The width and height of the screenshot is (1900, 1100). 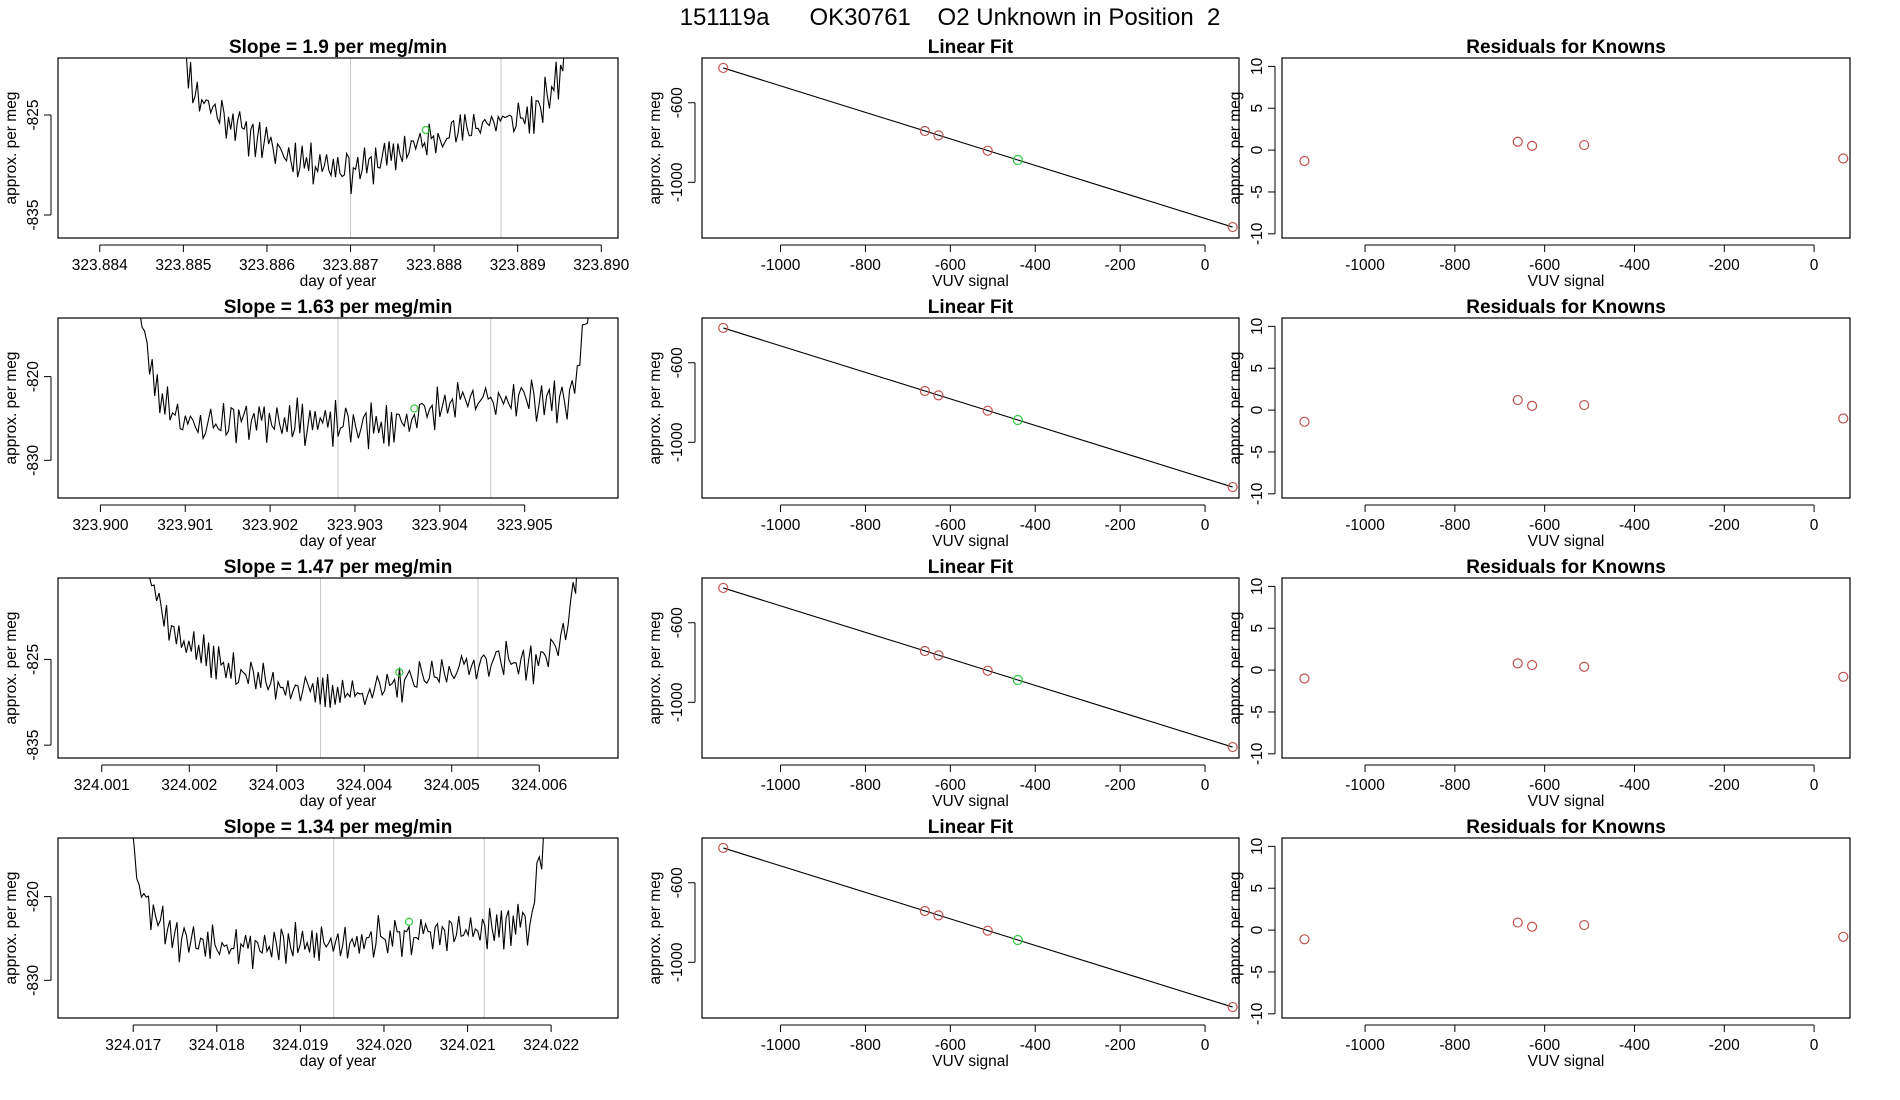 I want to click on x-tick-label: 324.022, so click(x=551, y=1045).